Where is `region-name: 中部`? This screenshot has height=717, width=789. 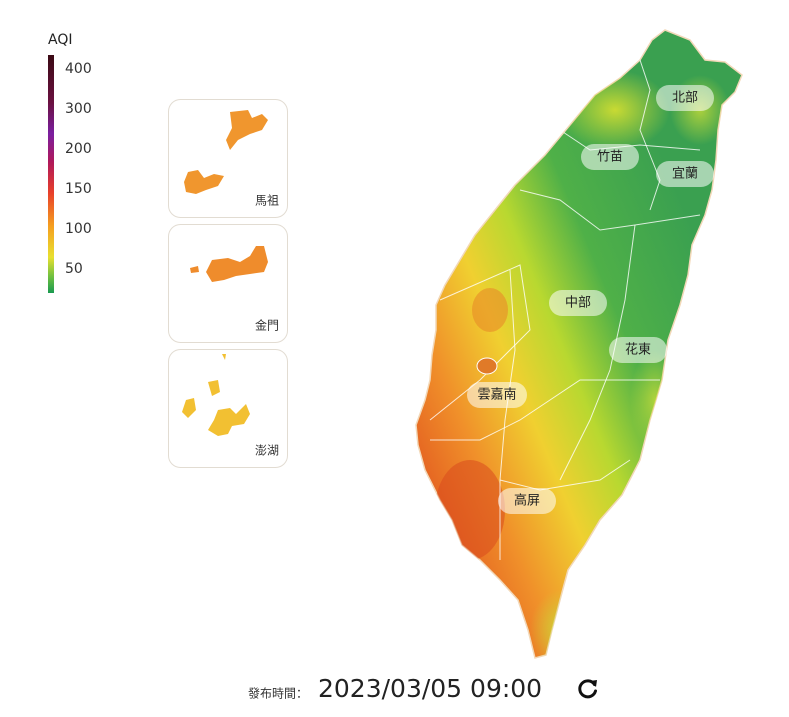
region-name: 中部 is located at coordinates (578, 303).